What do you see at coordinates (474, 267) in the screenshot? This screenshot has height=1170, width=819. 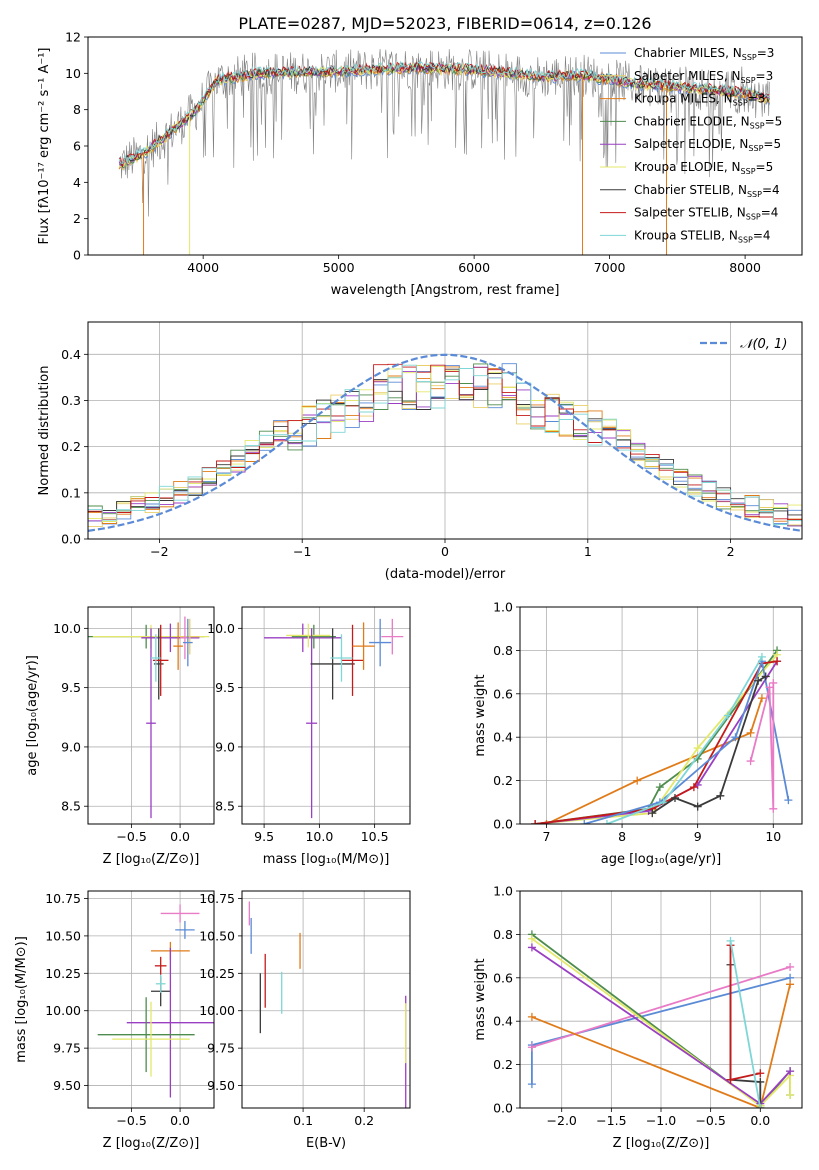 I see `x-tick-label: 6000` at bounding box center [474, 267].